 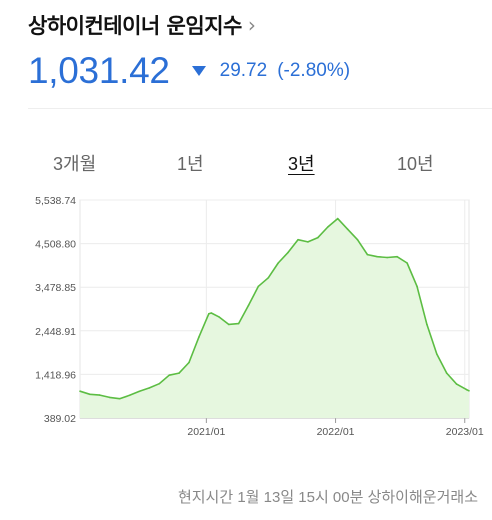 I want to click on index-title-link: 상하이컨테이너 운임지수 ›, so click(x=142, y=25).